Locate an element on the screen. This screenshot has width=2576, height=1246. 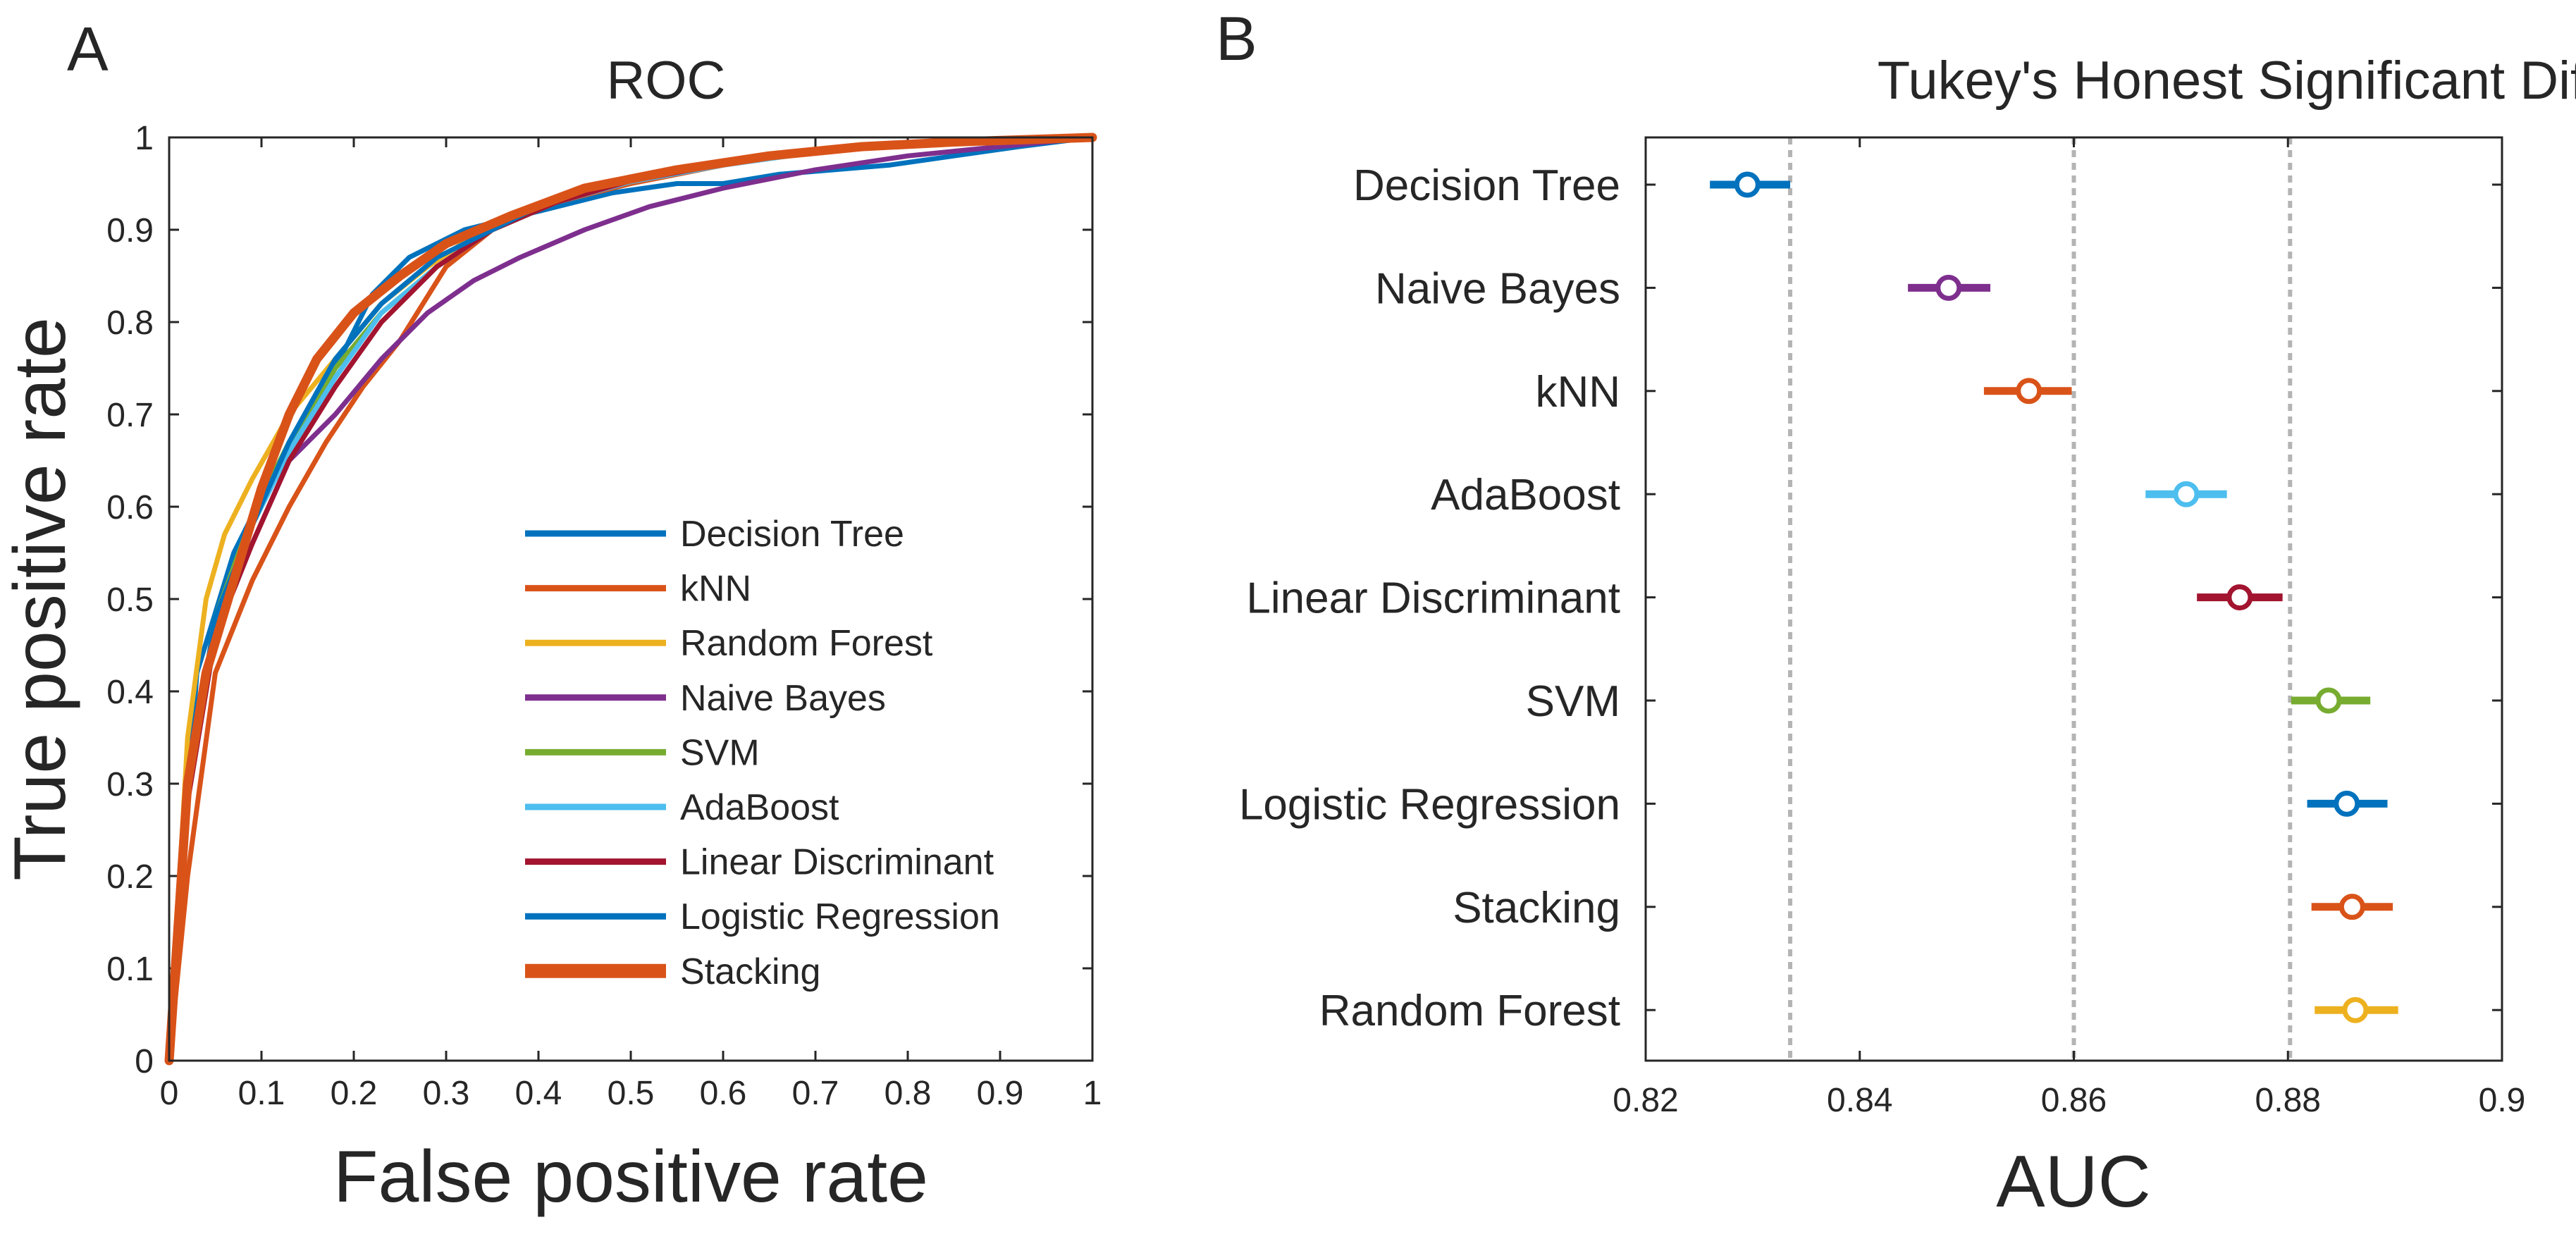
hsd-xtick-label: 0.84 is located at coordinates (1859, 1101).